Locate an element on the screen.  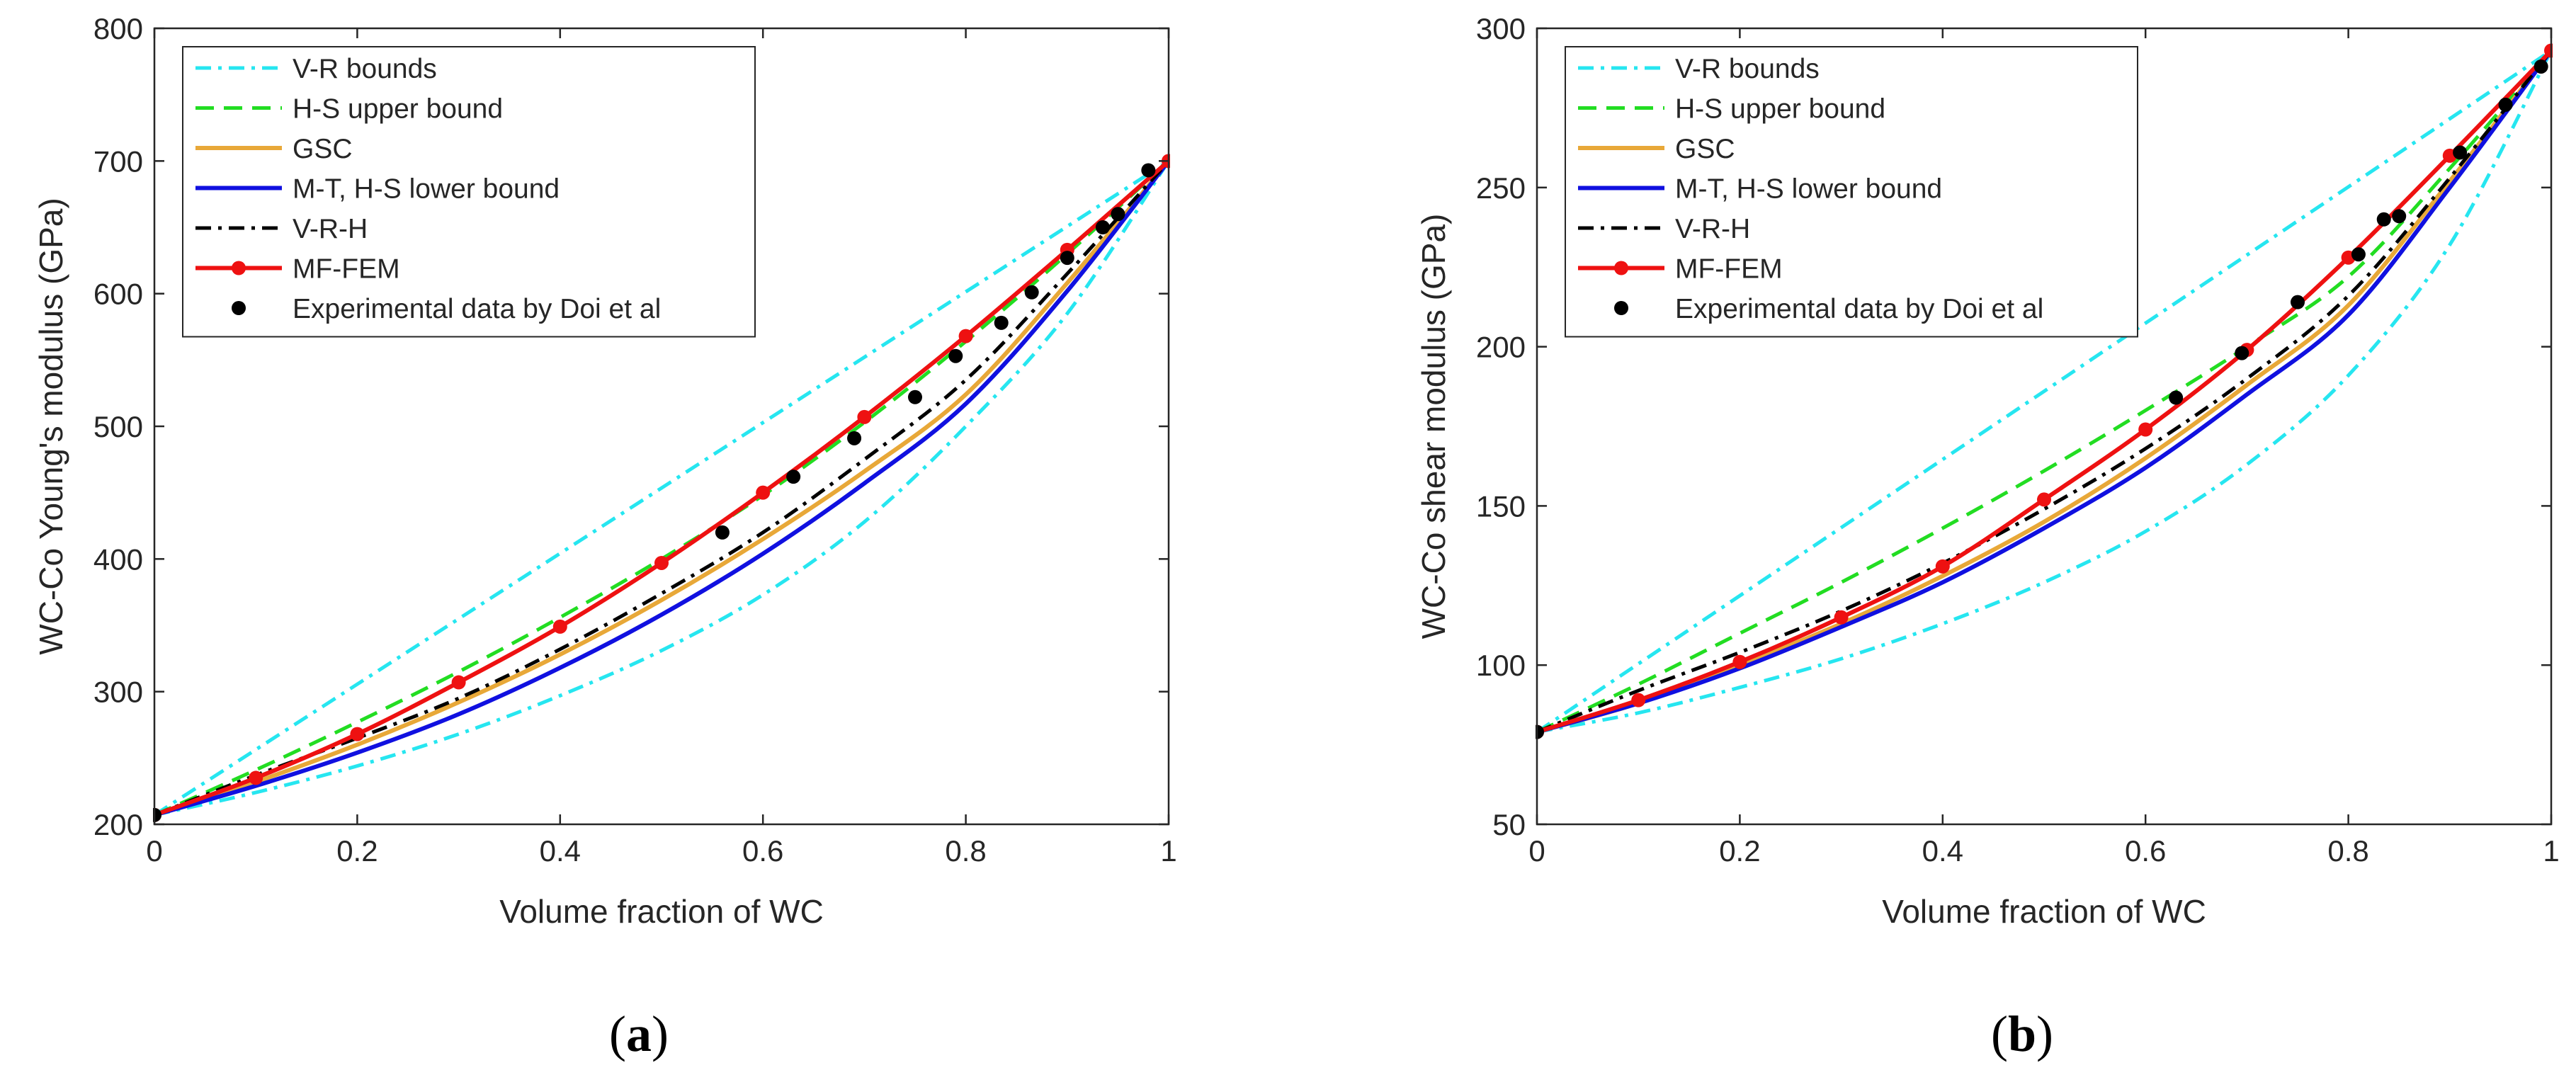
caption-a: (a) is located at coordinates (639, 1034).